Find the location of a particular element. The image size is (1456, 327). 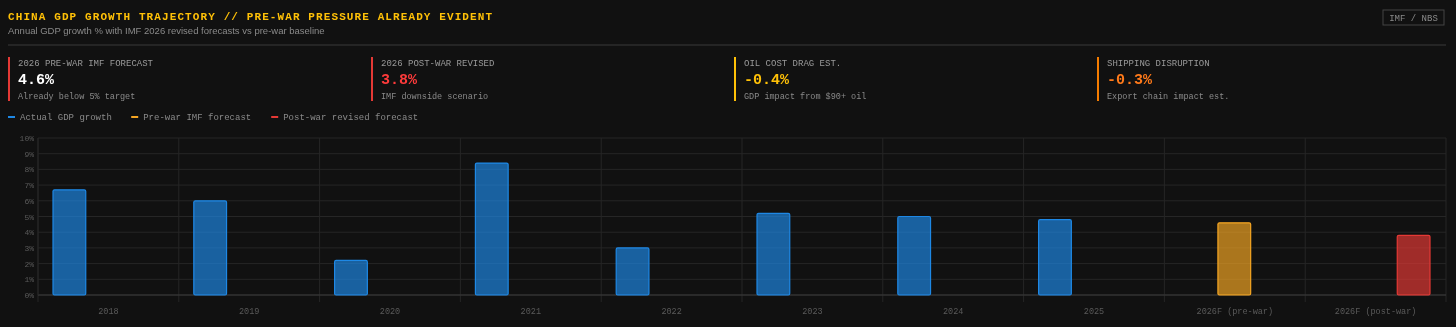

text: SHIPPING DISRUPTION is located at coordinates (1158, 64).